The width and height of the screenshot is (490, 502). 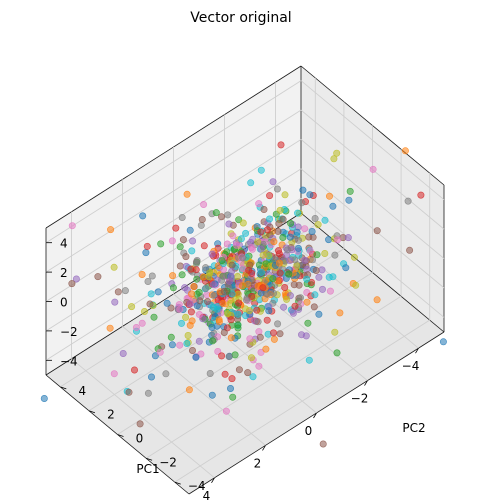 I want to click on x-tick-label: 2, so click(x=258, y=463).